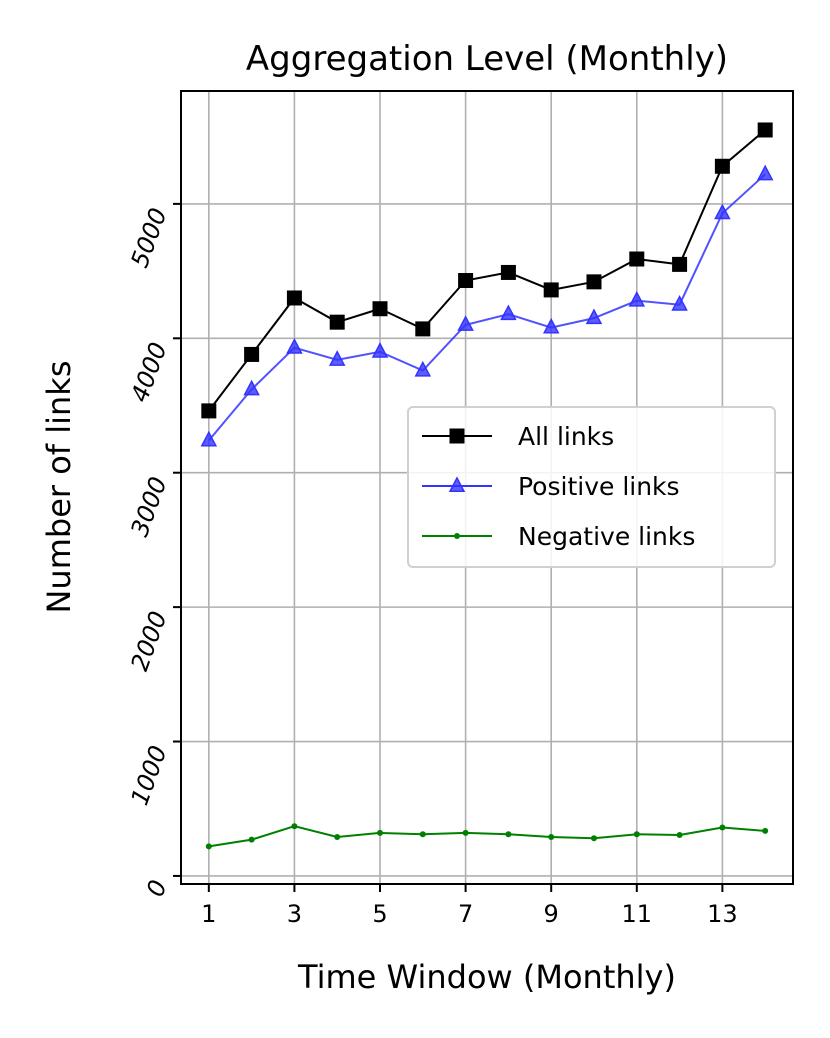 The width and height of the screenshot is (830, 1038). What do you see at coordinates (148, 372) in the screenshot?
I see `y-tick-label: 4000` at bounding box center [148, 372].